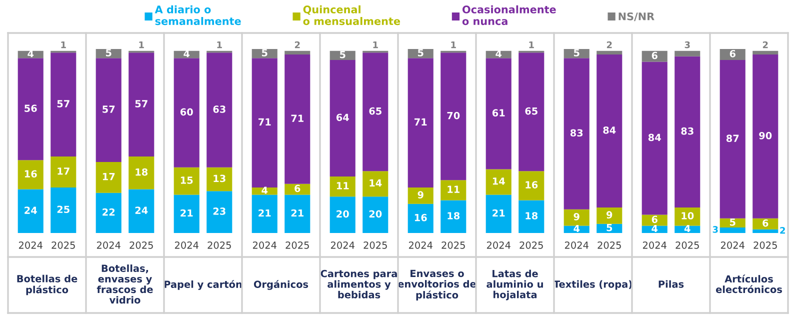  Describe the element at coordinates (576, 133) in the screenshot. I see `data-label: 83` at that location.